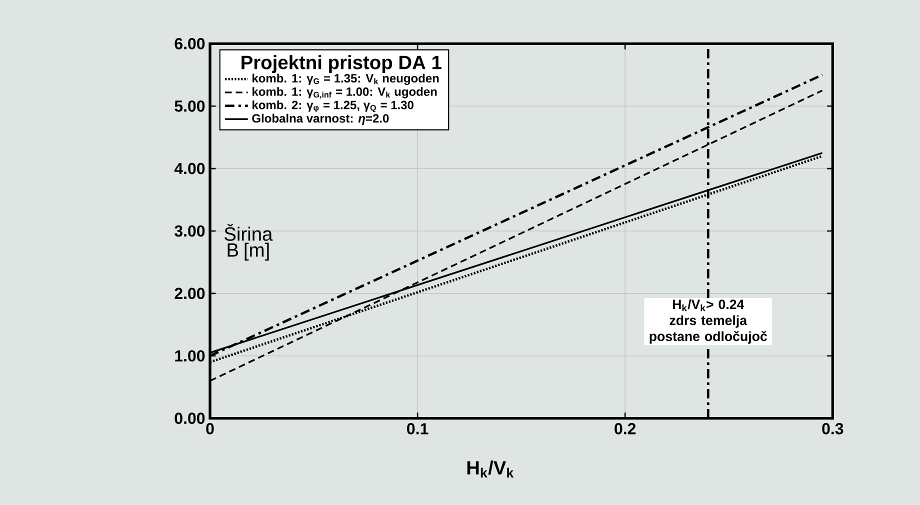  Describe the element at coordinates (320, 119) in the screenshot. I see `legend-label: Globalna varnost: η=2.0` at that location.